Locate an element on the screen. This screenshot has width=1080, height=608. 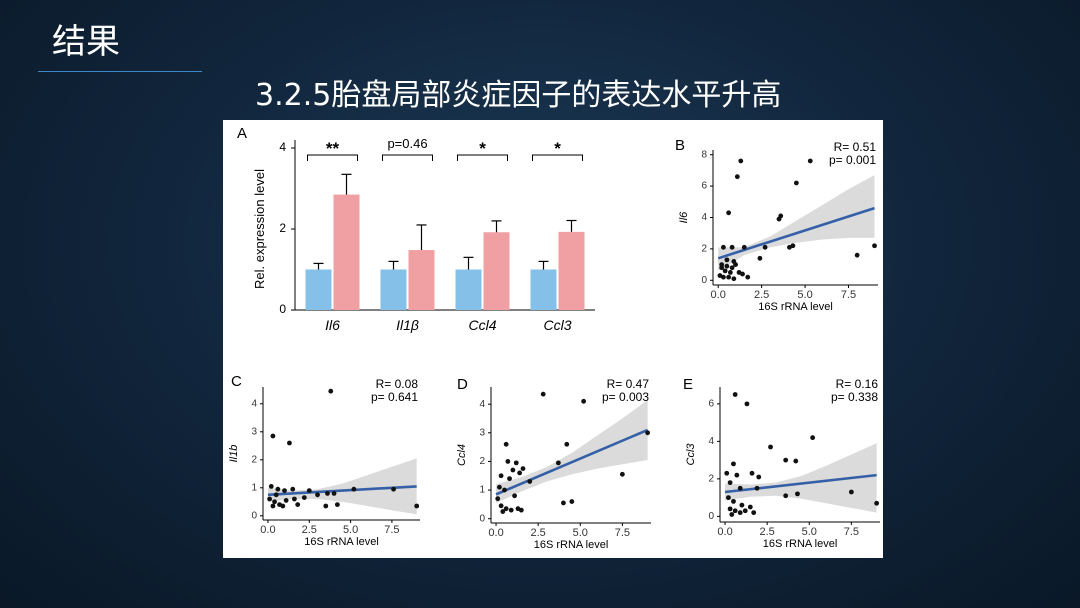
r-value: R= 0.51 is located at coordinates (855, 147).